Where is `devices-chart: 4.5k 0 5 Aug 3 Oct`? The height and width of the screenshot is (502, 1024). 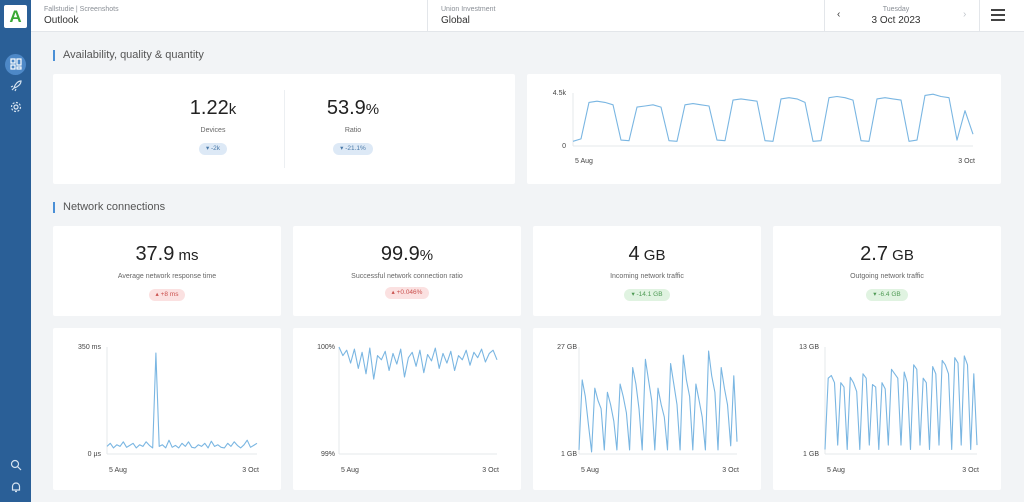 devices-chart: 4.5k 0 5 Aug 3 Oct is located at coordinates (764, 129).